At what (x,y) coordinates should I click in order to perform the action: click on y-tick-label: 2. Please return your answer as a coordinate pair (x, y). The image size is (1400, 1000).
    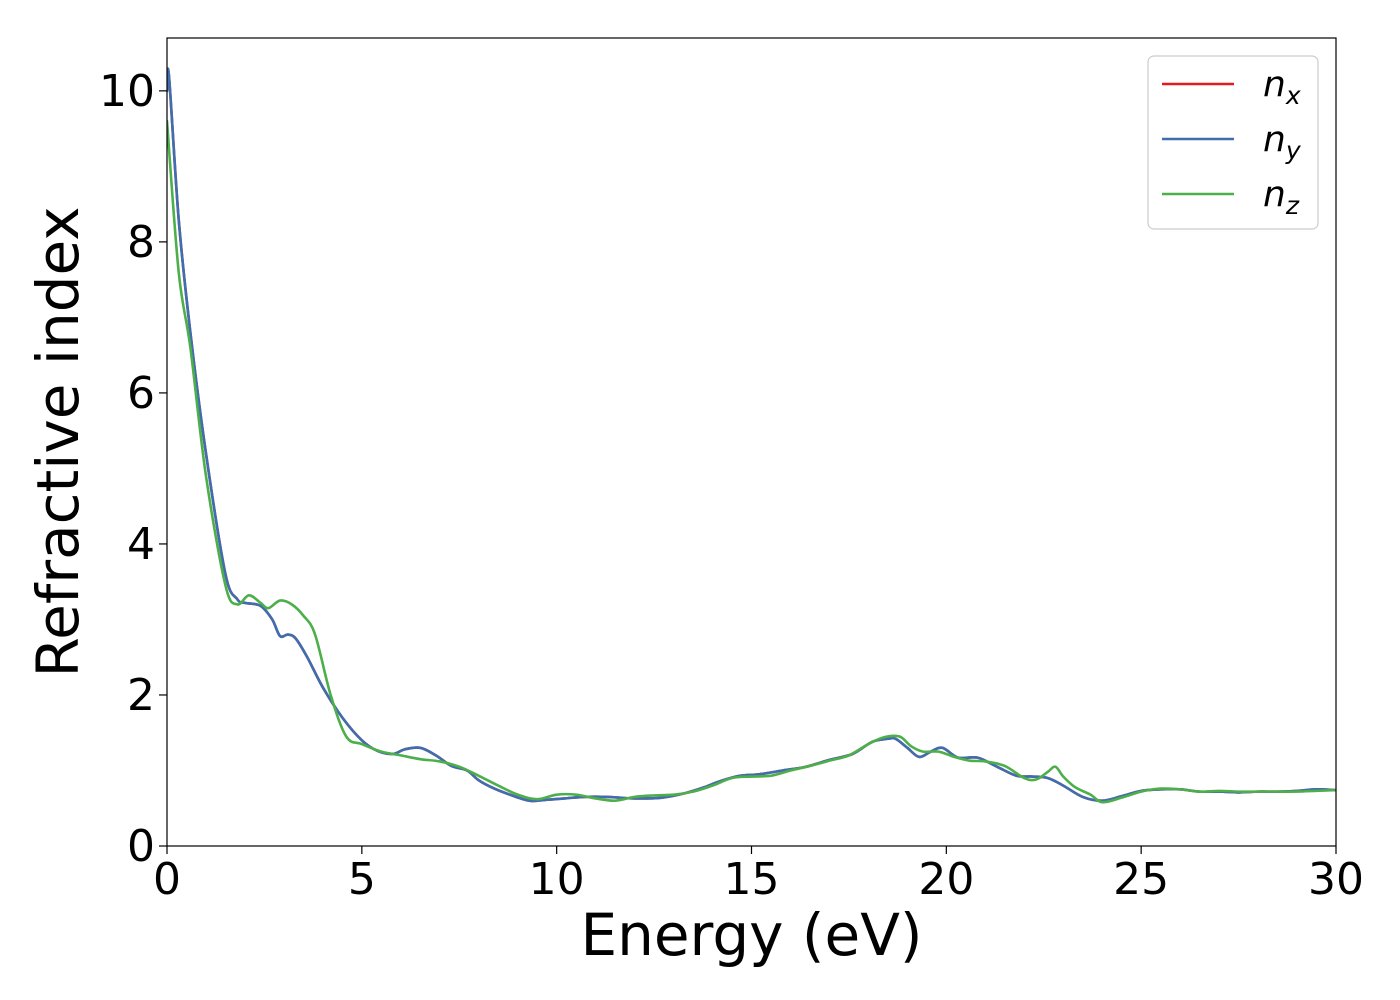
    Looking at the image, I should click on (141, 695).